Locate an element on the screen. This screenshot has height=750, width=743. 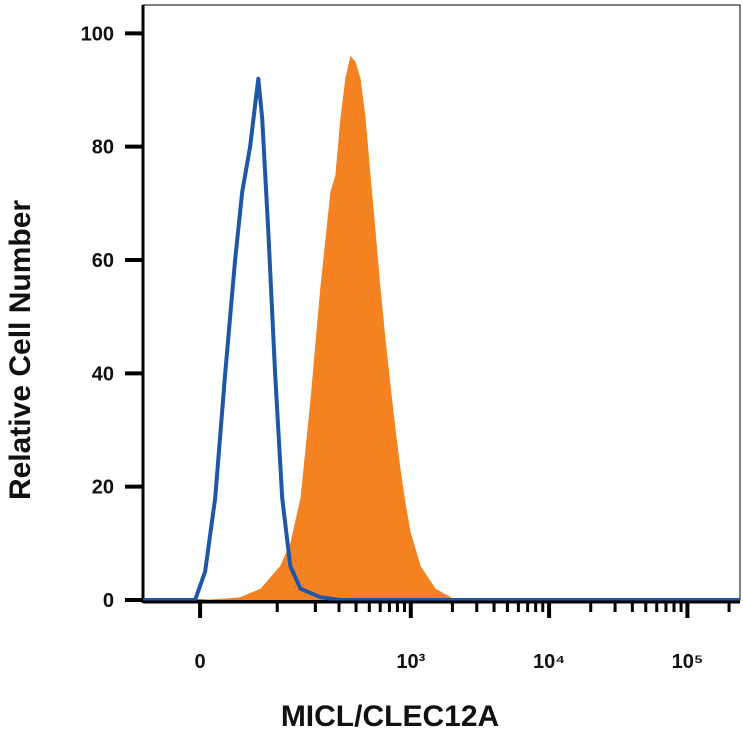
x-tick-label: 10⁵ is located at coordinates (688, 662).